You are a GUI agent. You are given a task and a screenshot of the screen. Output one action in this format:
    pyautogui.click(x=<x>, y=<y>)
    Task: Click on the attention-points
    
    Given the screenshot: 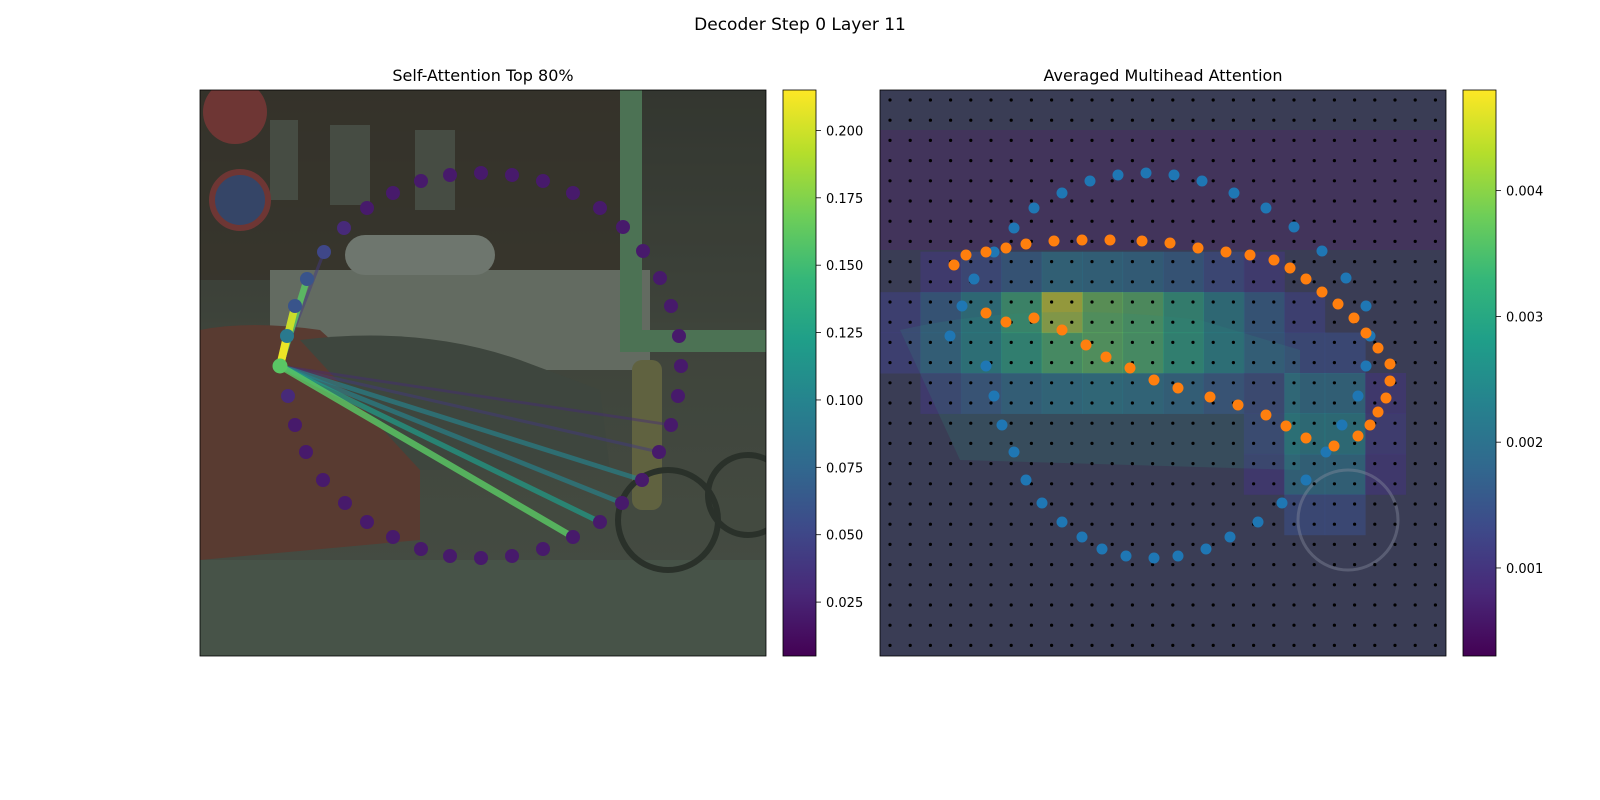 What is the action you would take?
    pyautogui.click(x=480, y=365)
    